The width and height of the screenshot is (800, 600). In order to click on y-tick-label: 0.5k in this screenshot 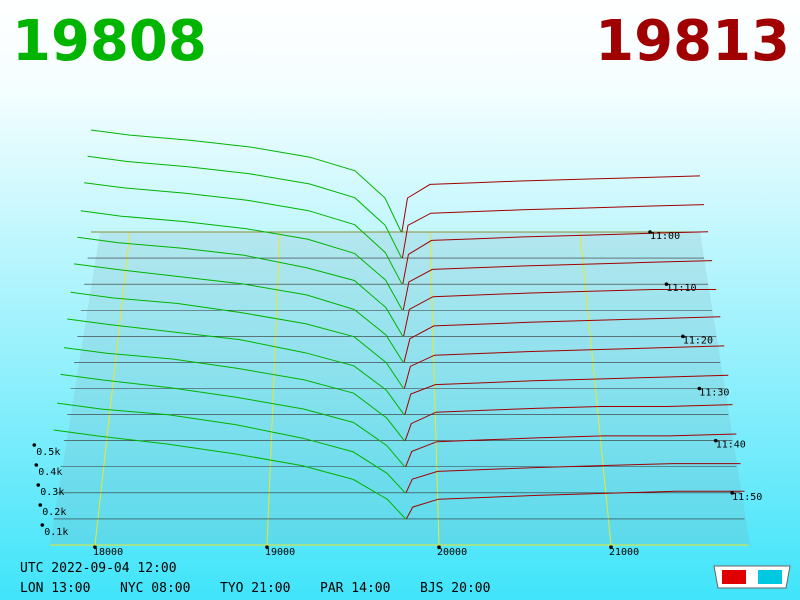, I will do `click(48, 452)`.